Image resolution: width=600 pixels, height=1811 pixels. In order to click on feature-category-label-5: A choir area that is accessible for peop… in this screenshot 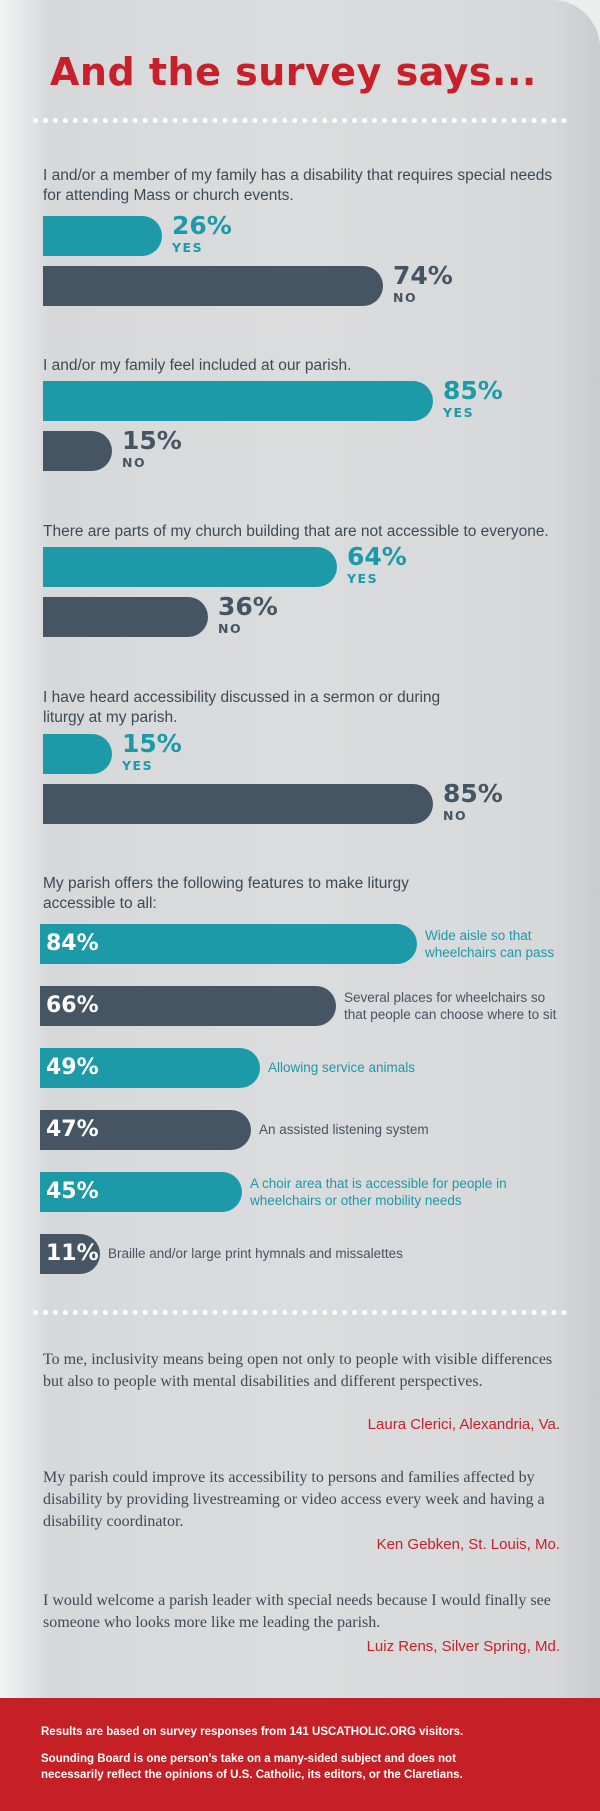, I will do `click(378, 1192)`.